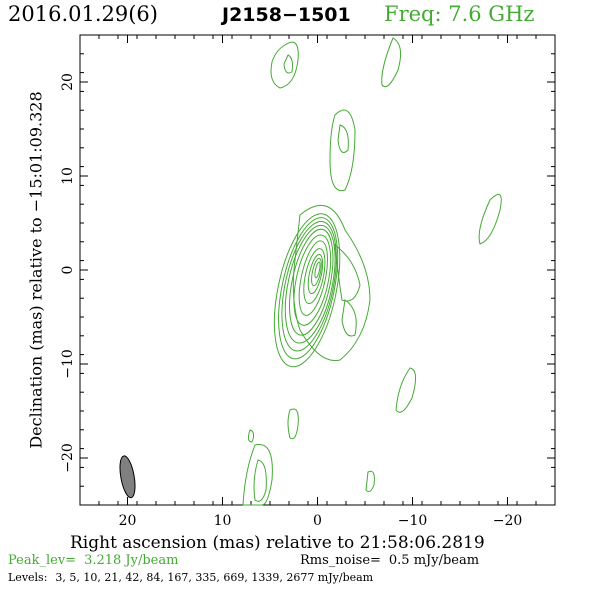  Describe the element at coordinates (131, 560) in the screenshot. I see `peak-level-value: 3.218 Jy/beam` at that location.